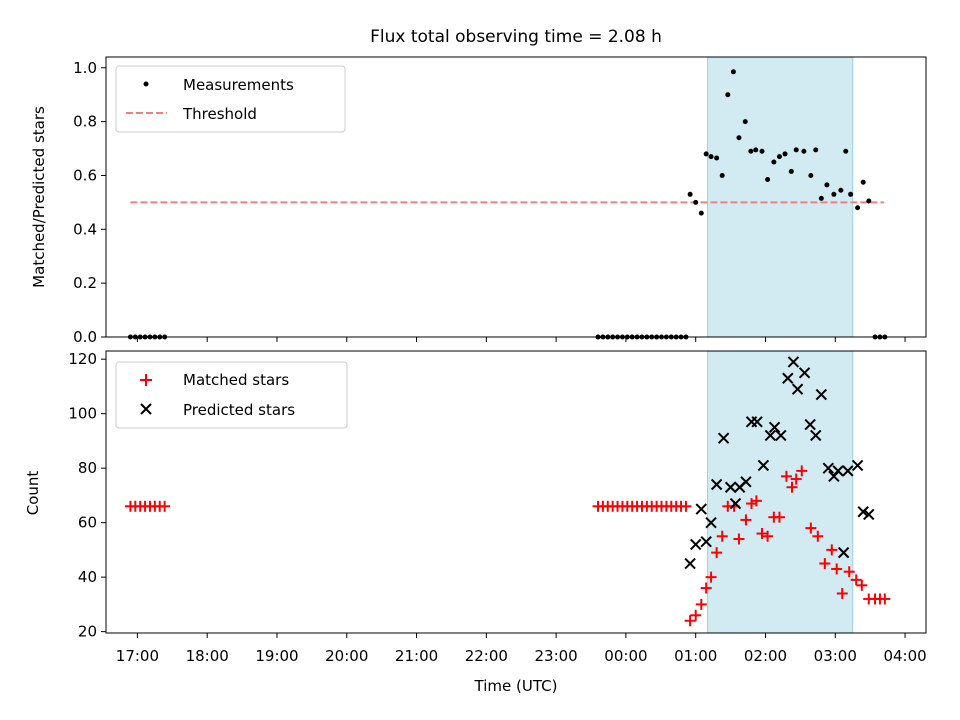 The height and width of the screenshot is (720, 960). What do you see at coordinates (486, 656) in the screenshot?
I see `x-tick-label: 22:00` at bounding box center [486, 656].